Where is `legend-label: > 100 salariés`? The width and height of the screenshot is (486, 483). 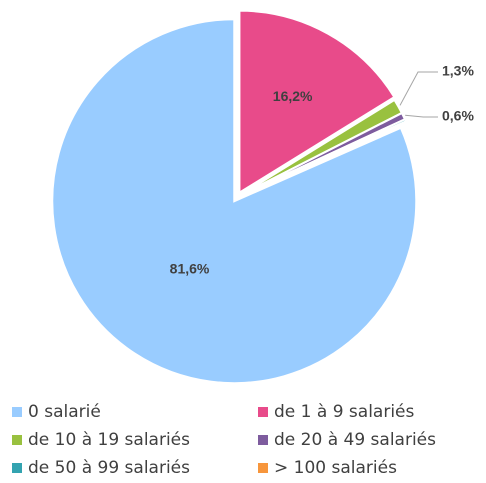 legend-label: > 100 salariés is located at coordinates (335, 468).